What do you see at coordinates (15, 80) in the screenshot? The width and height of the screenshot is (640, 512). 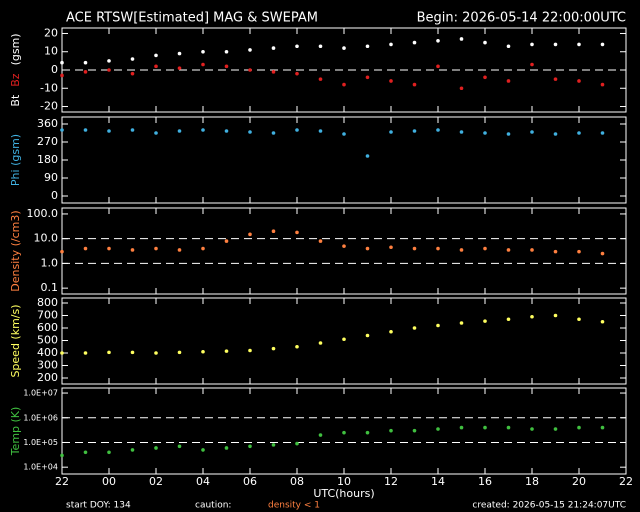 I see `legend-entry: Bz` at bounding box center [15, 80].